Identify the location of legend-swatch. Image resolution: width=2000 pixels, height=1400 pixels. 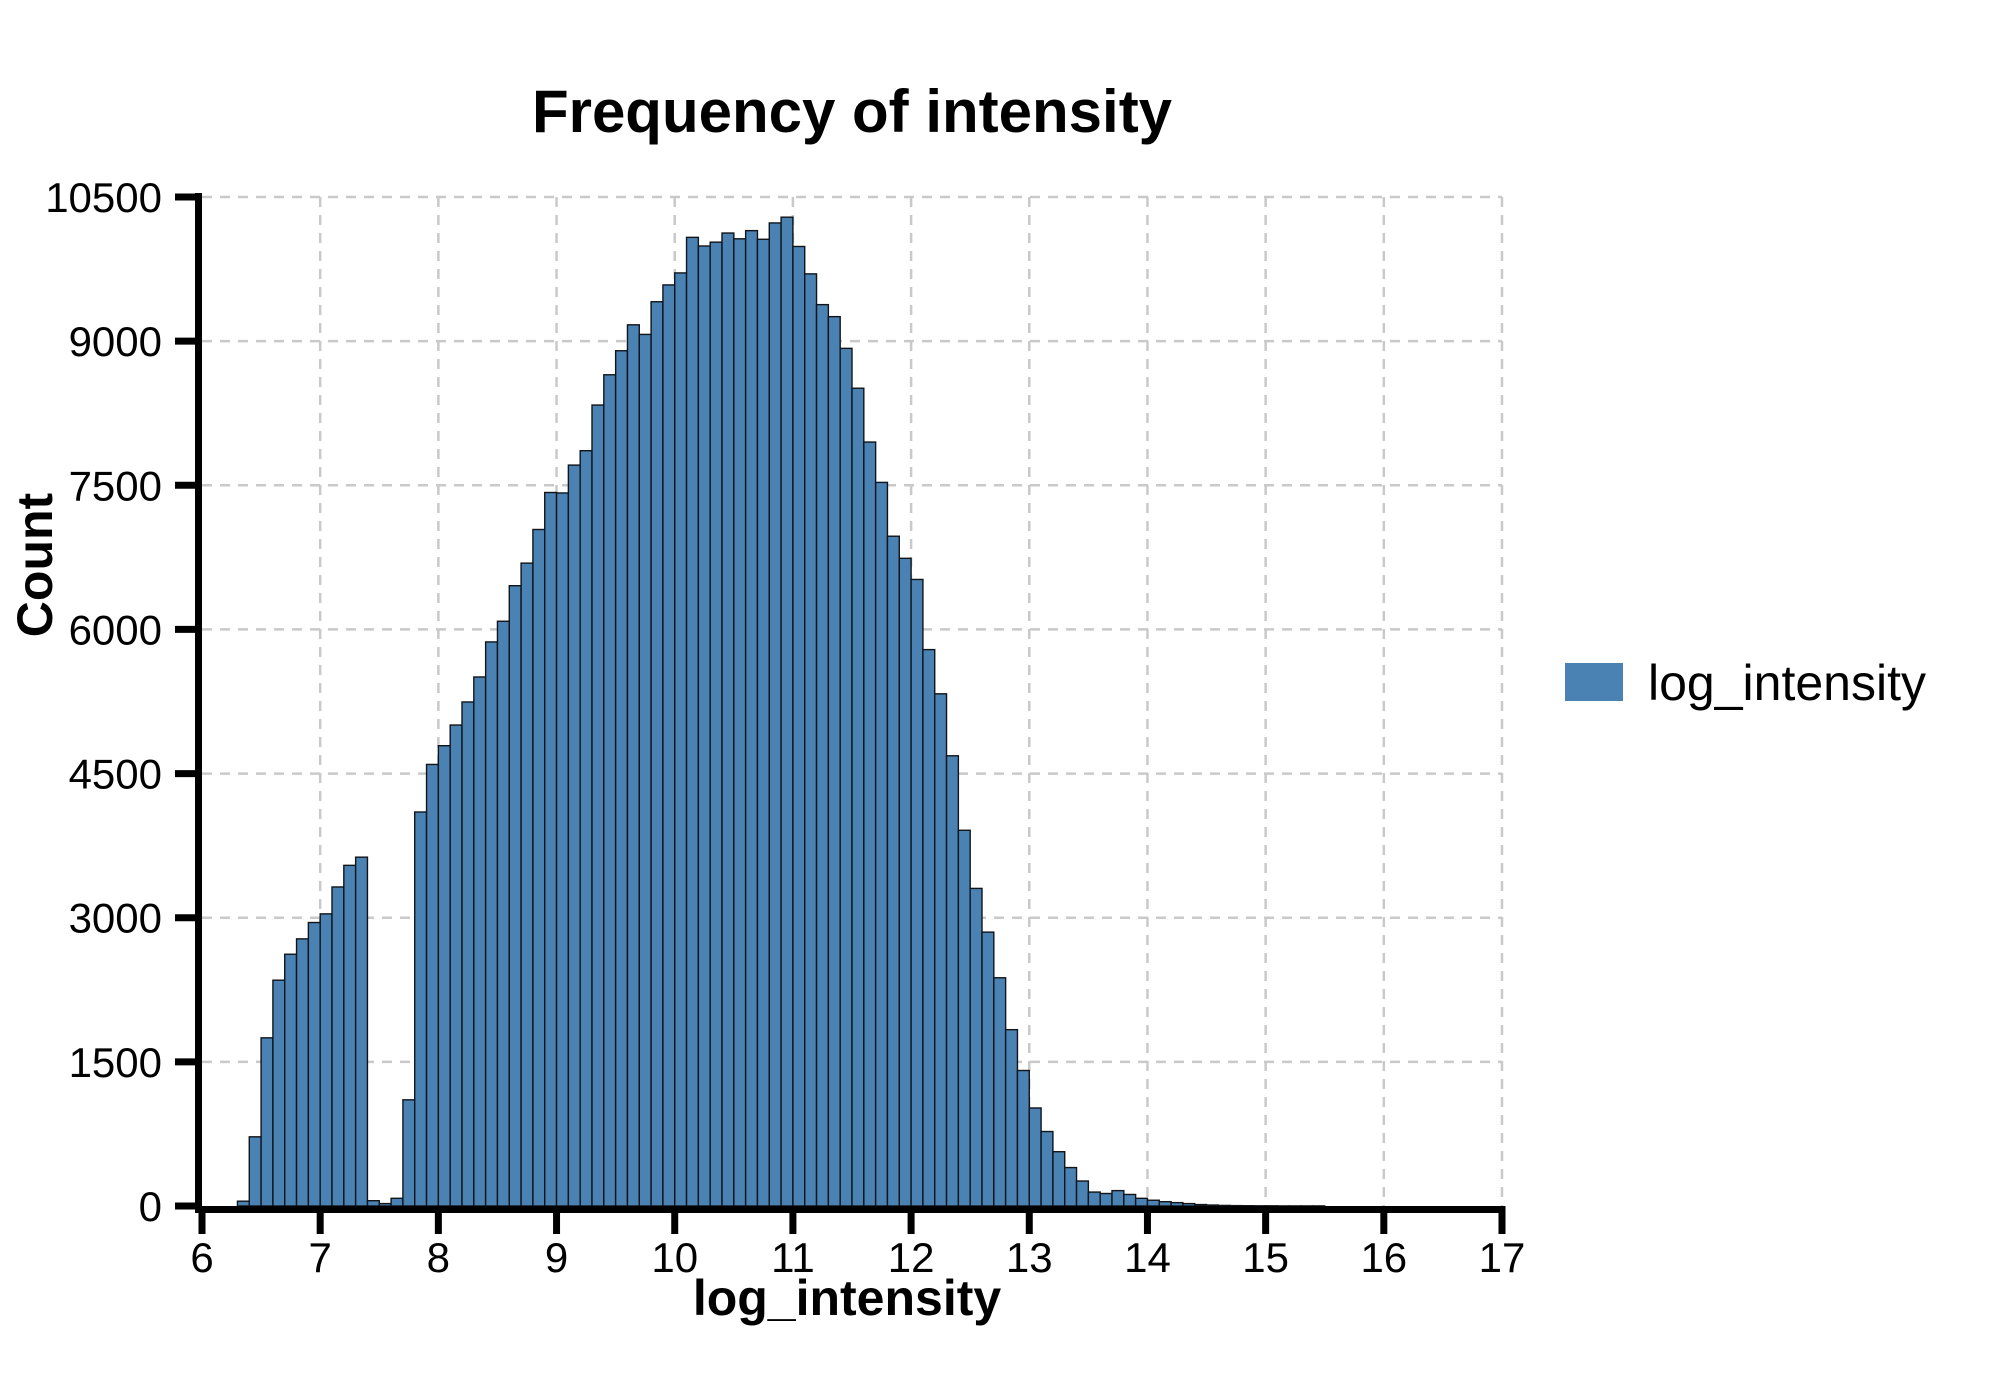
(1594, 682).